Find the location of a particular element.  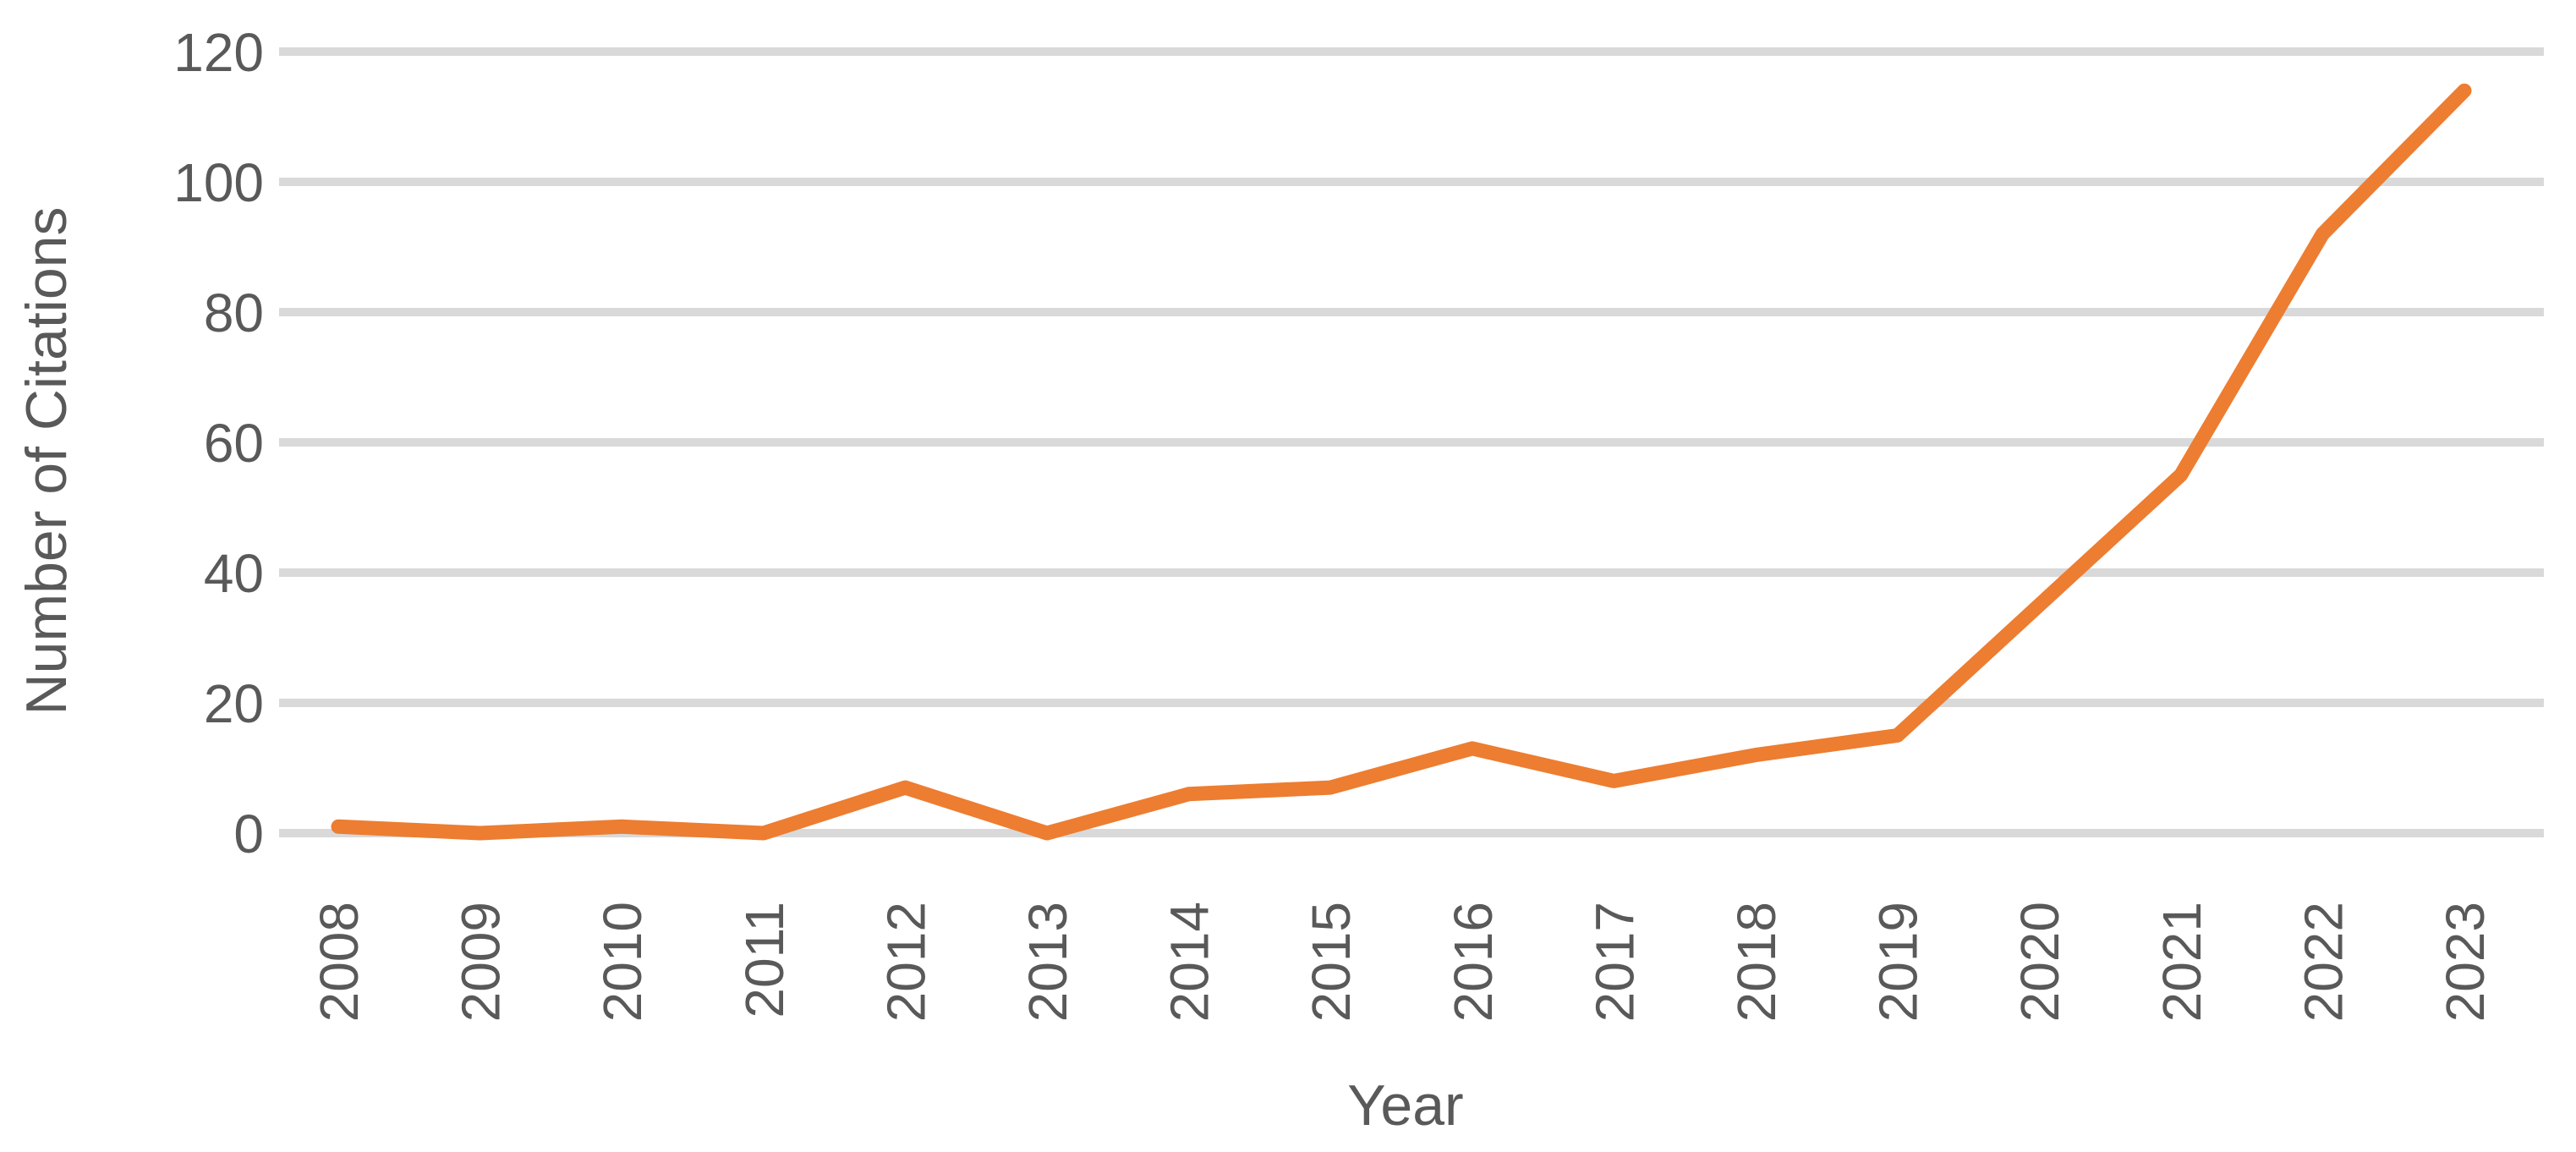

x-tick-label: 2010 is located at coordinates (622, 962).